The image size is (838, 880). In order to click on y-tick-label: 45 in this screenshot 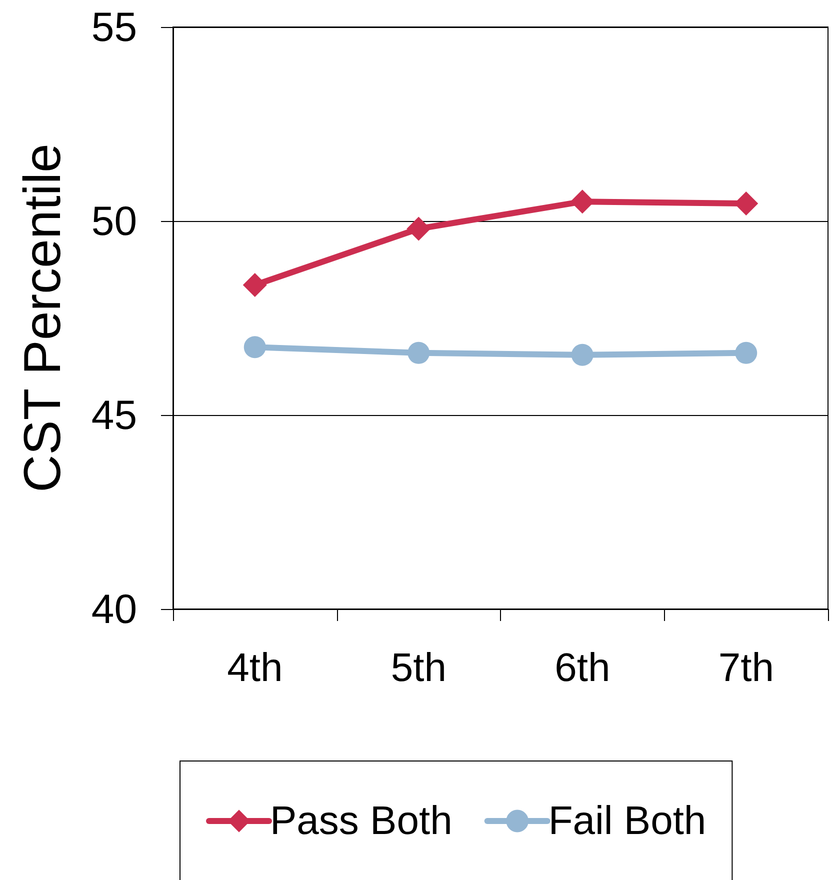, I will do `click(114, 415)`.